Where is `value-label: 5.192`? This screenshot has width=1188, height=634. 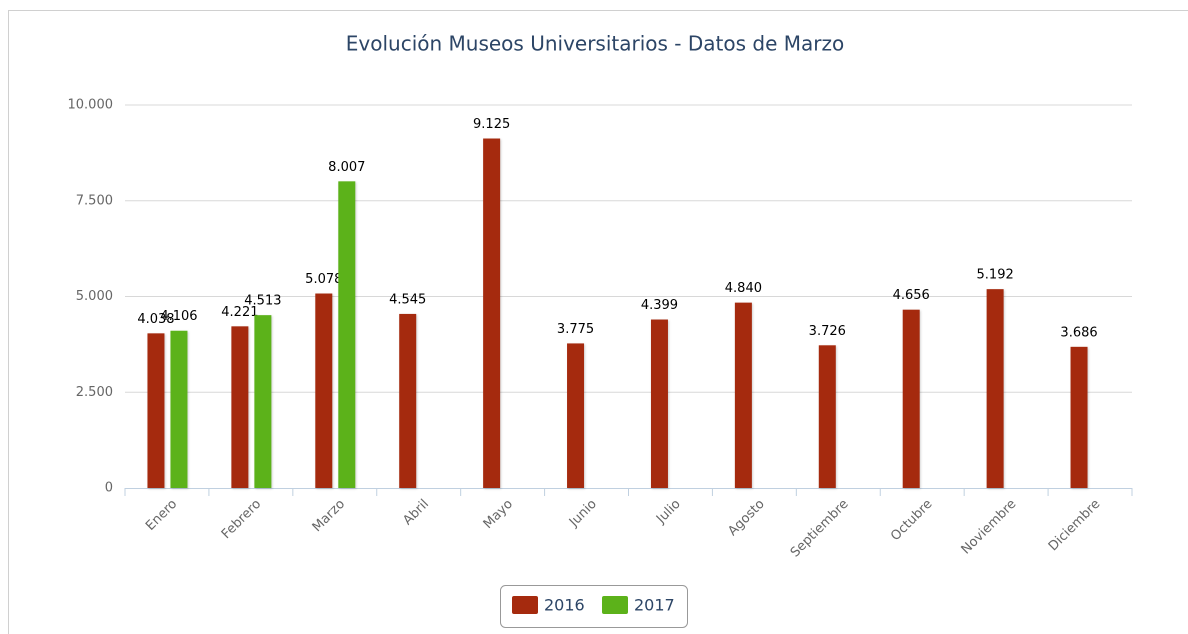 value-label: 5.192 is located at coordinates (995, 275).